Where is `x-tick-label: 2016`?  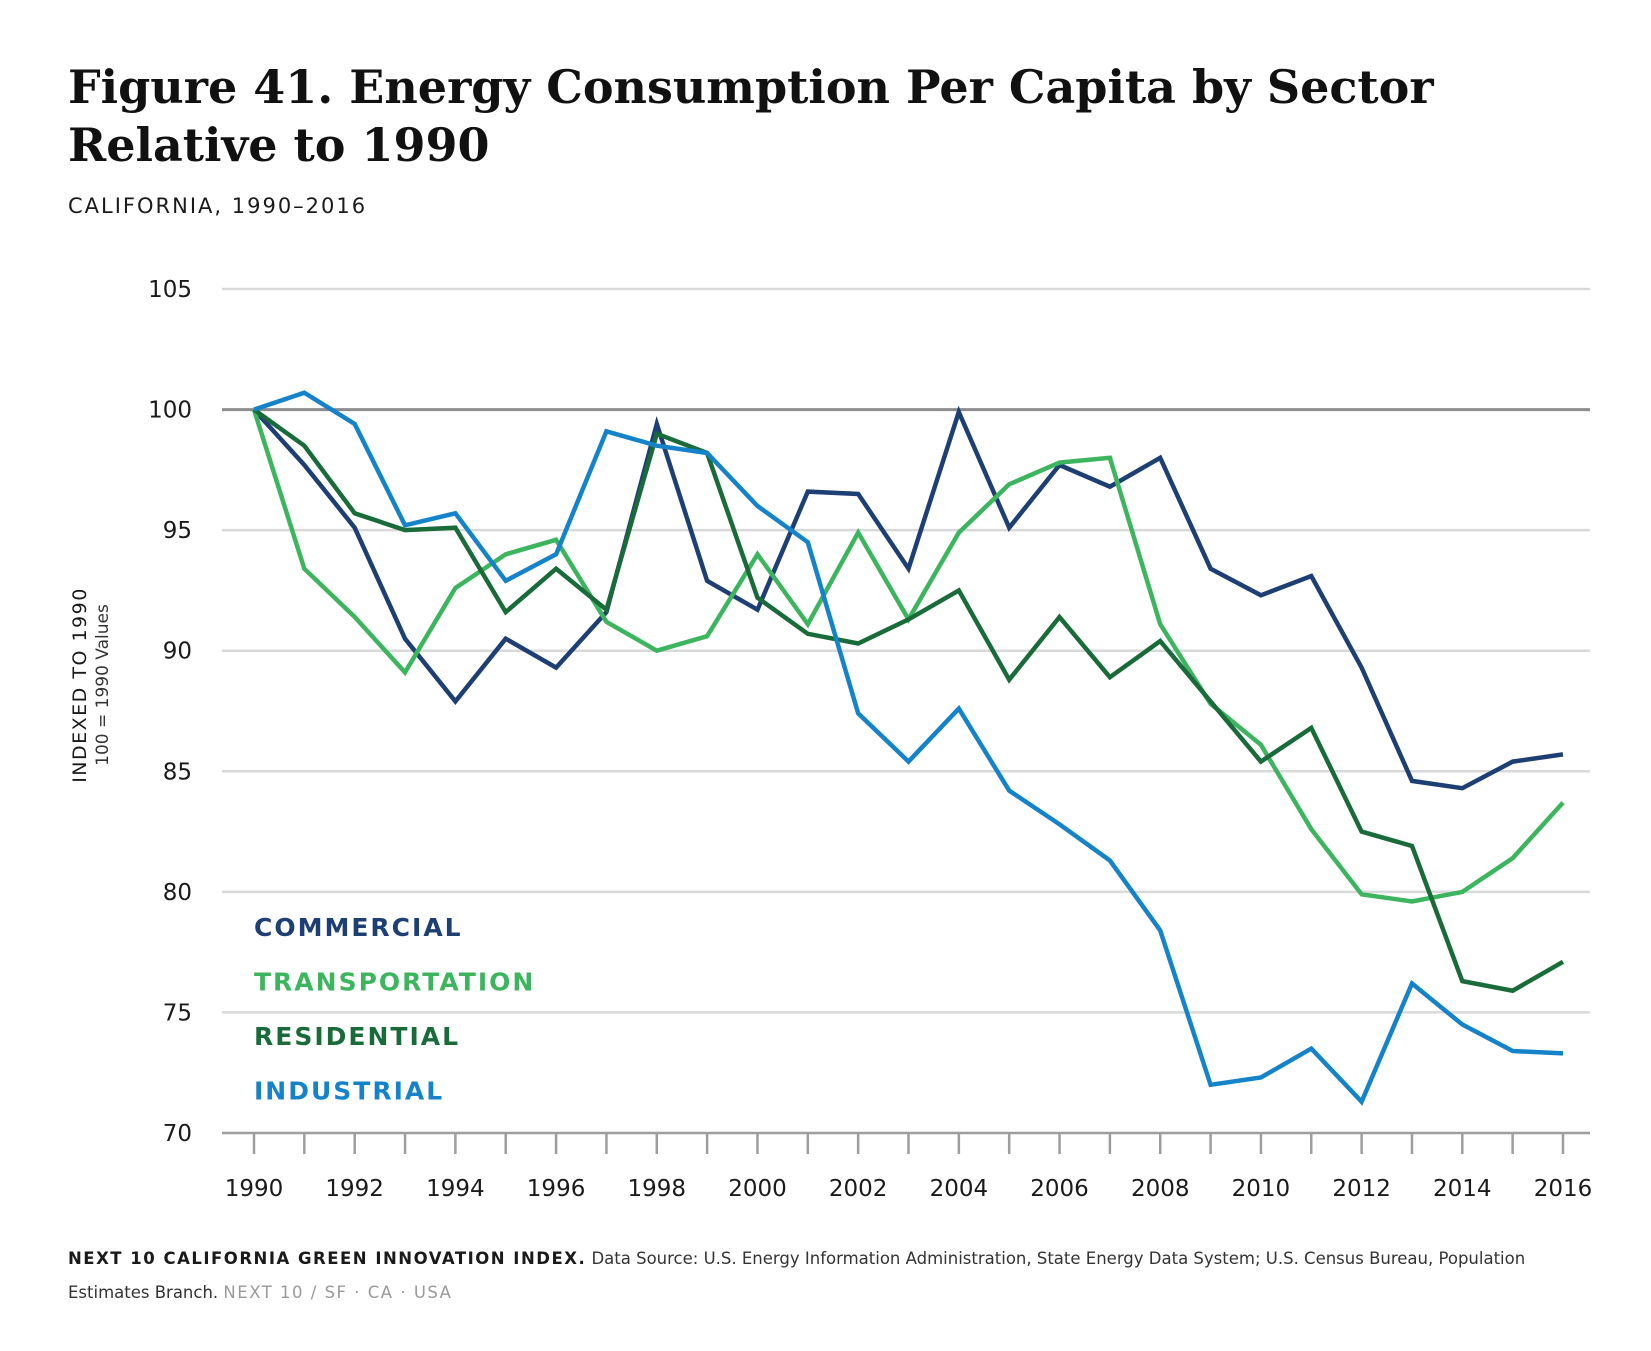 x-tick-label: 2016 is located at coordinates (1563, 1189).